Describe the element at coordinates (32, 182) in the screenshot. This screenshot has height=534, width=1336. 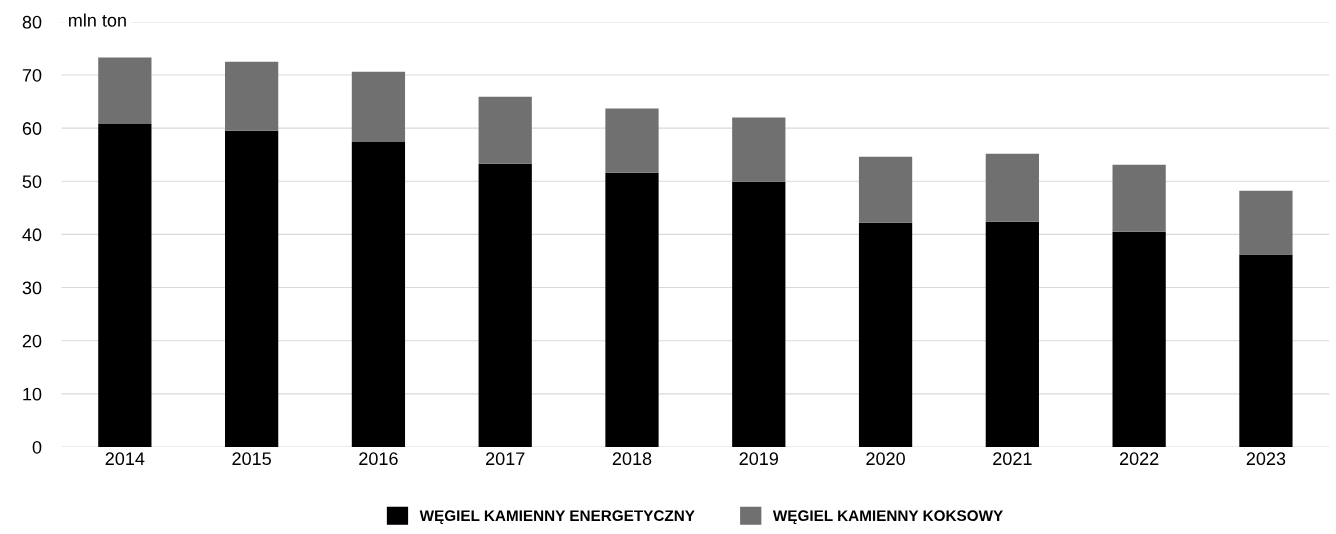
I see `y-tick-label: 50` at that location.